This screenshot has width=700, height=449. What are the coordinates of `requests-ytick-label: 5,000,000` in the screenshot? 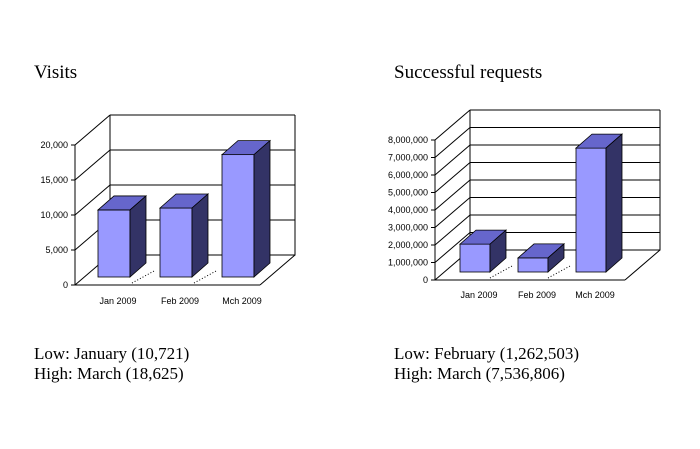 It's located at (408, 193).